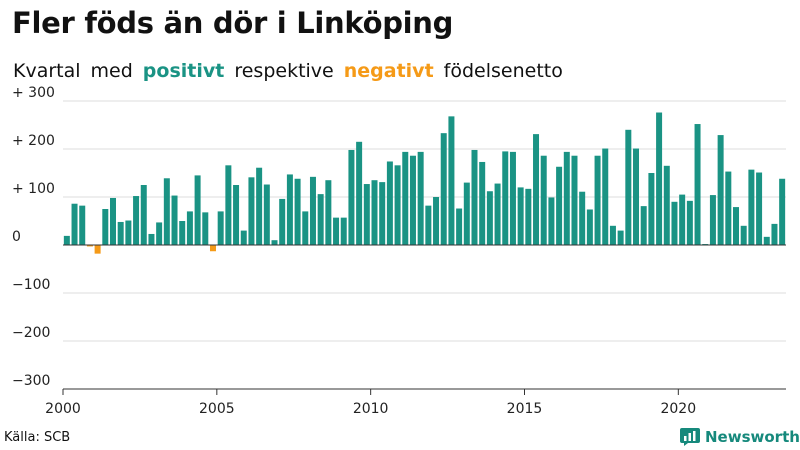 This screenshot has height=450, width=800. Describe the element at coordinates (503, 71) in the screenshot. I see `subtitle-text: födelsenetto` at that location.